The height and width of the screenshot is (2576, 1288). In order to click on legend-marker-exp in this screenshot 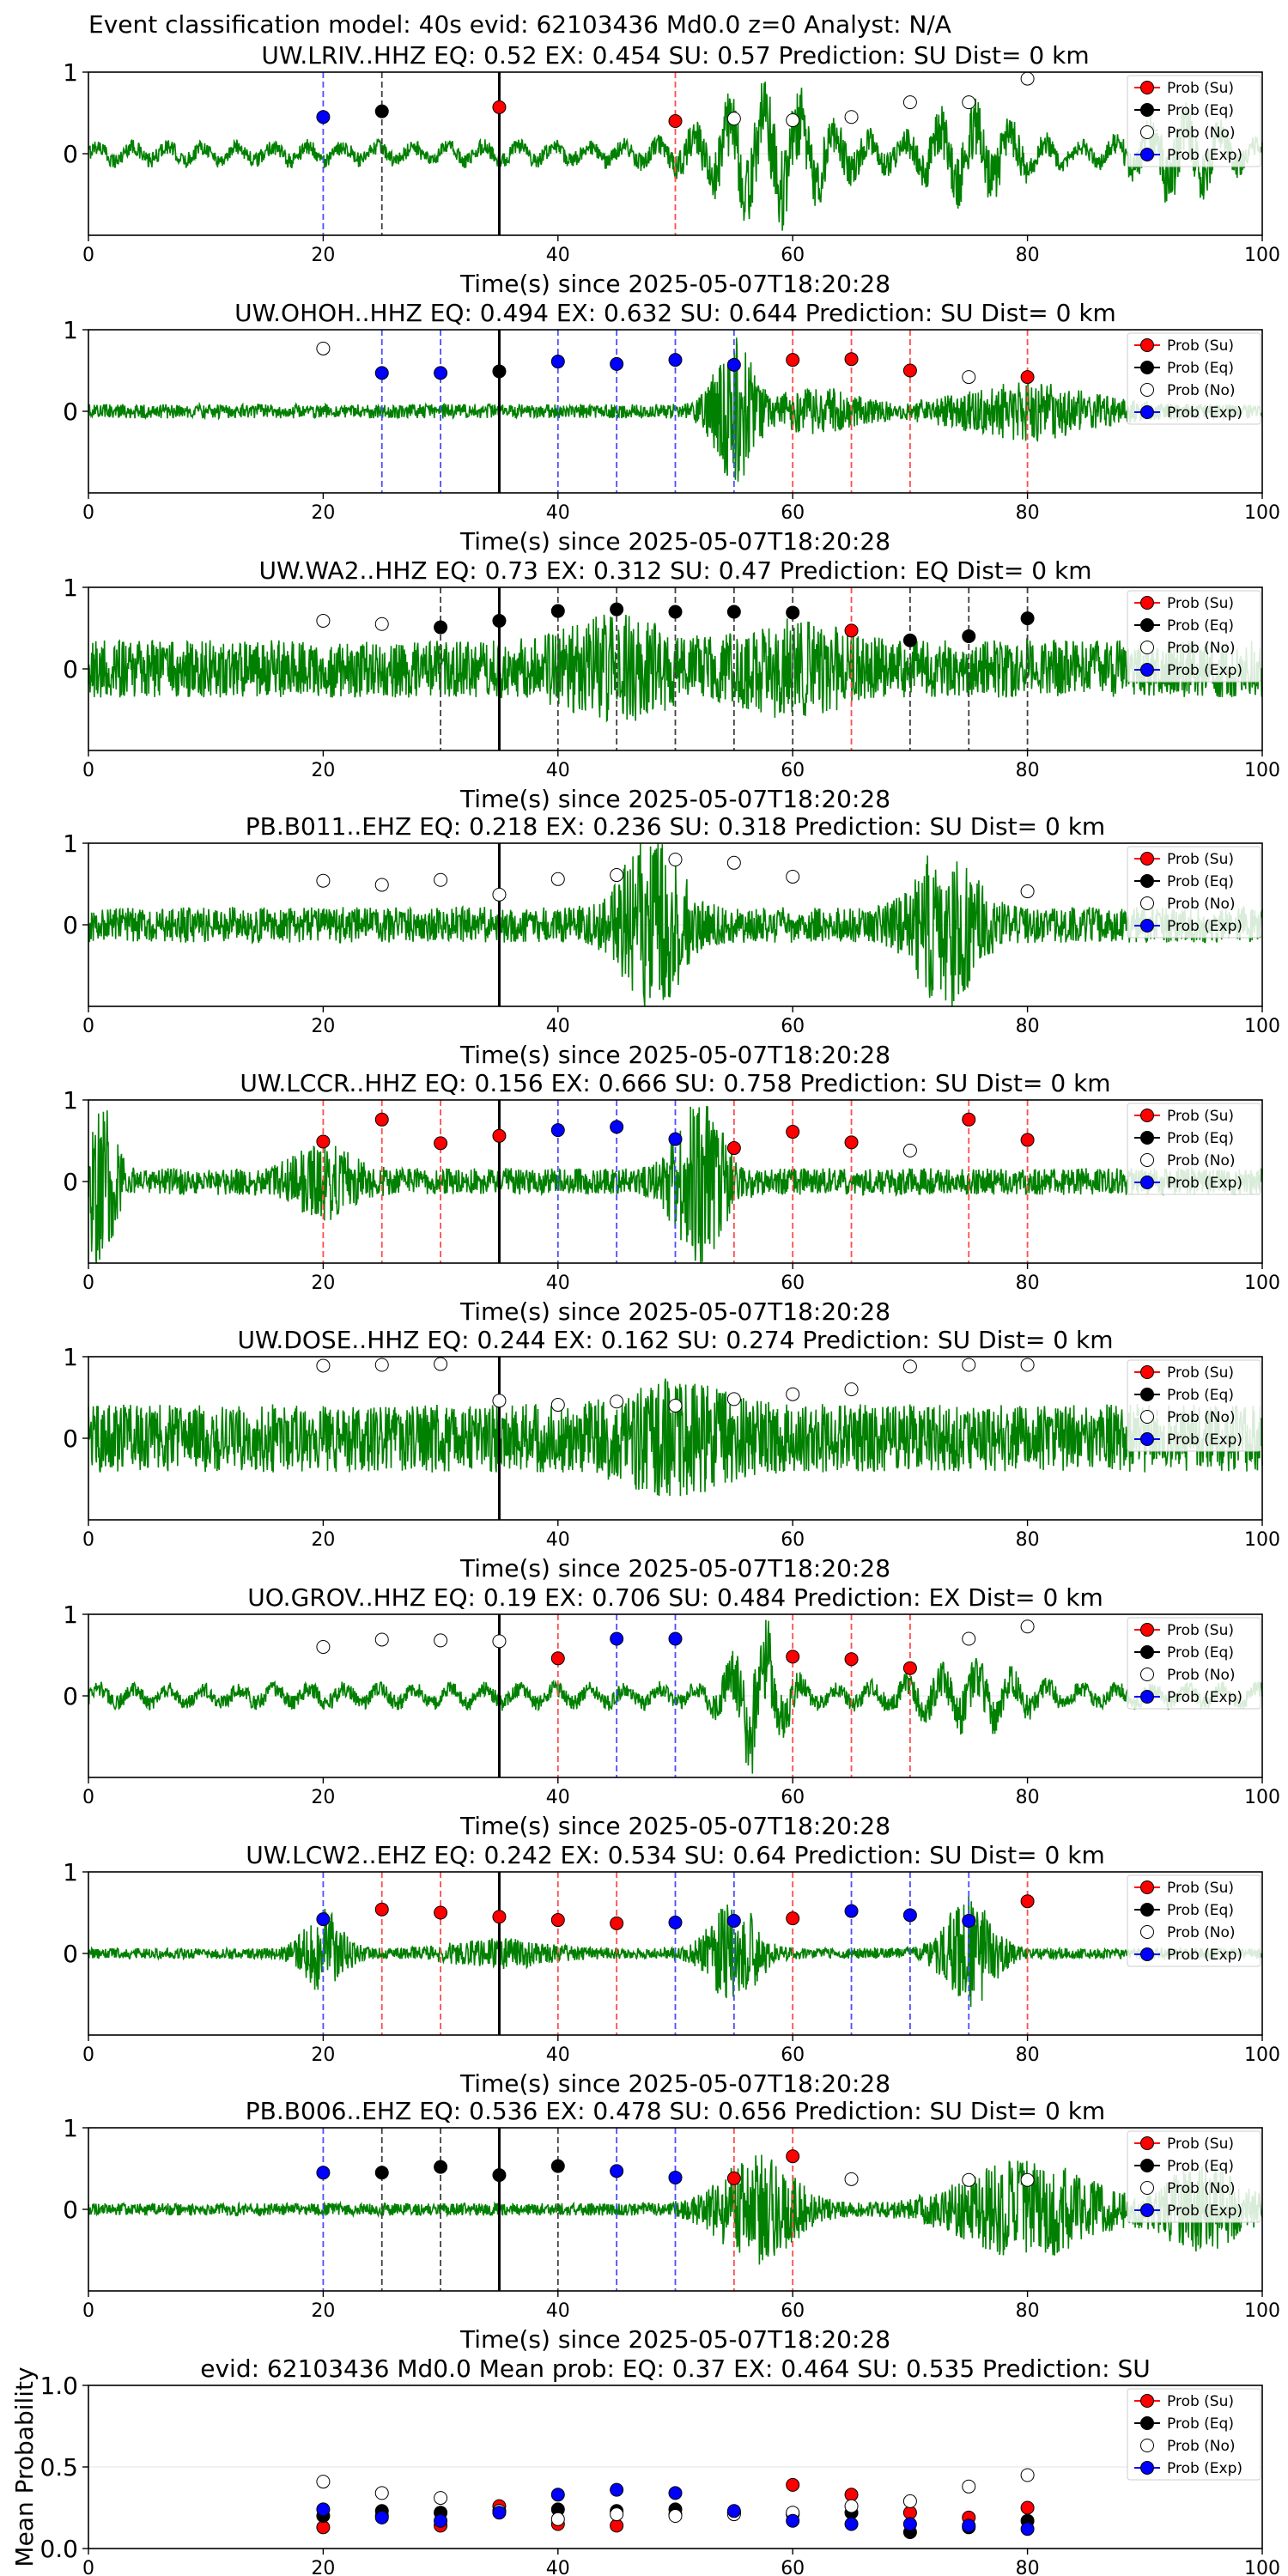, I will do `click(1147, 926)`.